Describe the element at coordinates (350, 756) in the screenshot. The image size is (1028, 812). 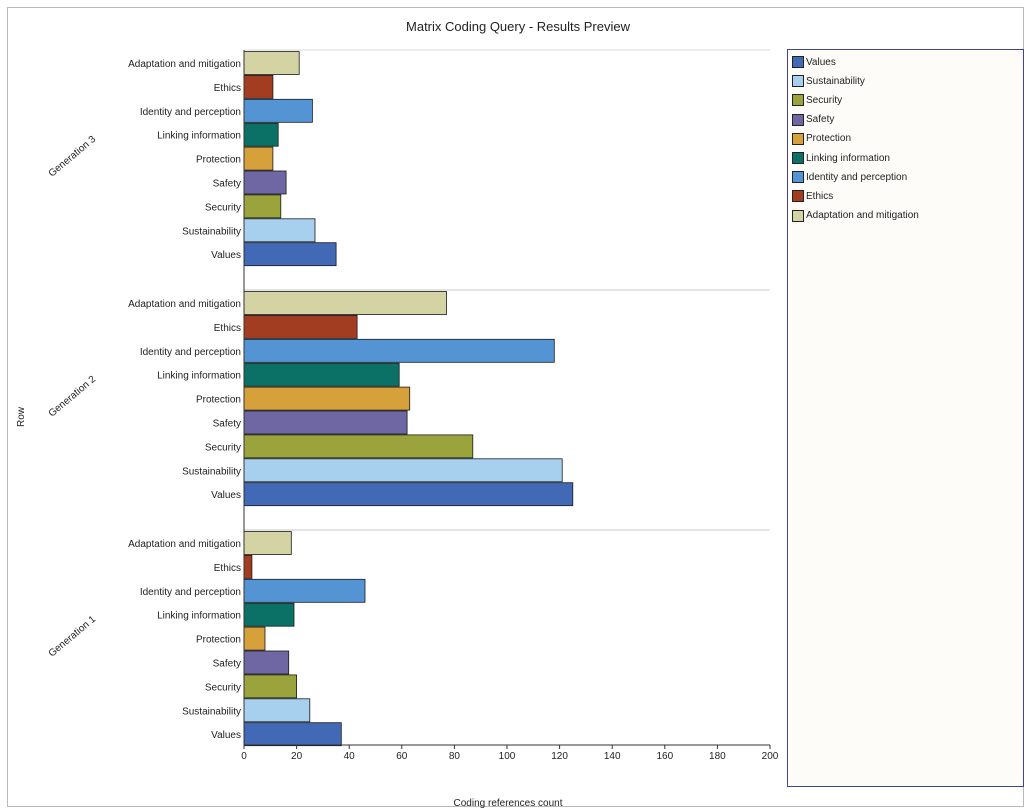
I see `x-tick-label: 40` at that location.